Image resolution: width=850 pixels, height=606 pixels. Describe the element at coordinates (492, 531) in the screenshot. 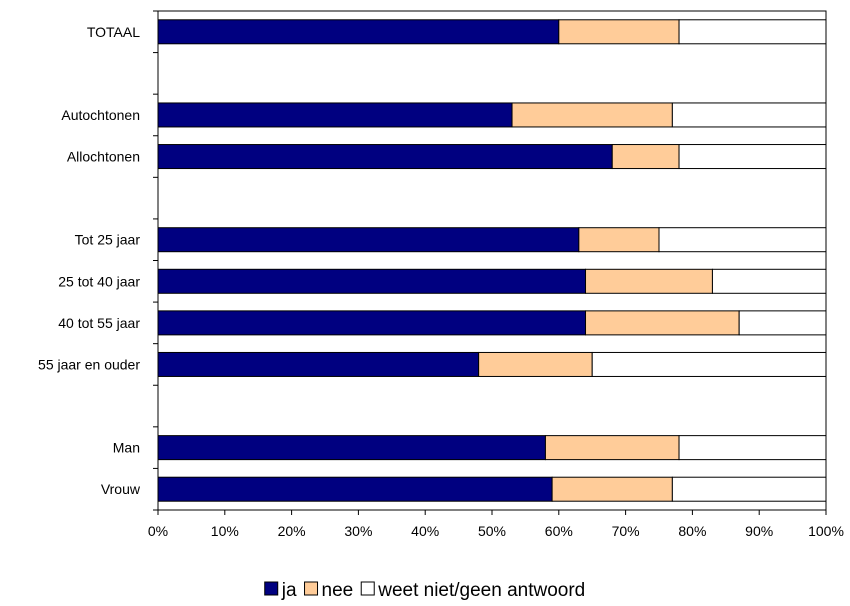

I see `x-tick-label: 50%` at that location.